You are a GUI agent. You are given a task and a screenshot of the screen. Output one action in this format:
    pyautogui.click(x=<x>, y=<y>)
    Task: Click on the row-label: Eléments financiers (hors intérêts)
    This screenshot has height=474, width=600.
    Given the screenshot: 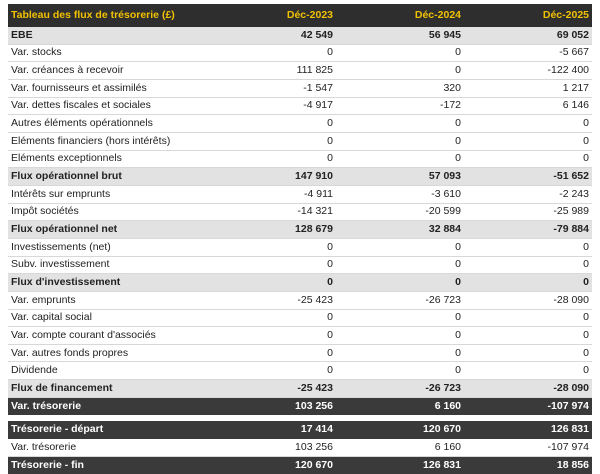 What is the action you would take?
    pyautogui.click(x=108, y=141)
    